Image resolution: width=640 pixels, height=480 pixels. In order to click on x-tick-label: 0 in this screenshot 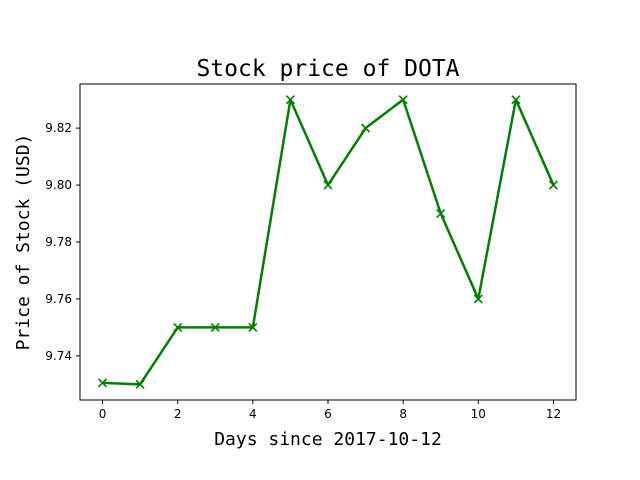, I will do `click(103, 414)`.